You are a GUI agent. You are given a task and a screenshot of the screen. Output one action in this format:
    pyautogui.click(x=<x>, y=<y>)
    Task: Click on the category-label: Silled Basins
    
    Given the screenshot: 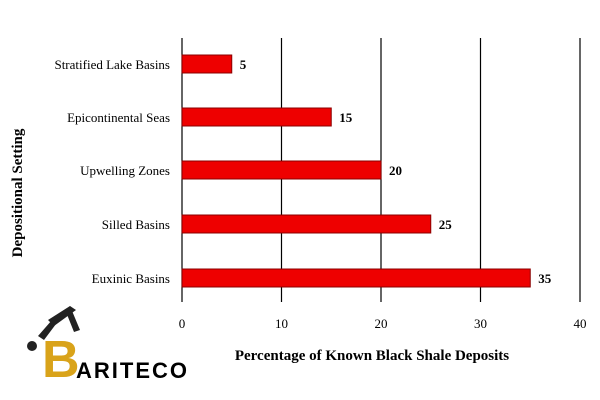 What is the action you would take?
    pyautogui.click(x=136, y=224)
    